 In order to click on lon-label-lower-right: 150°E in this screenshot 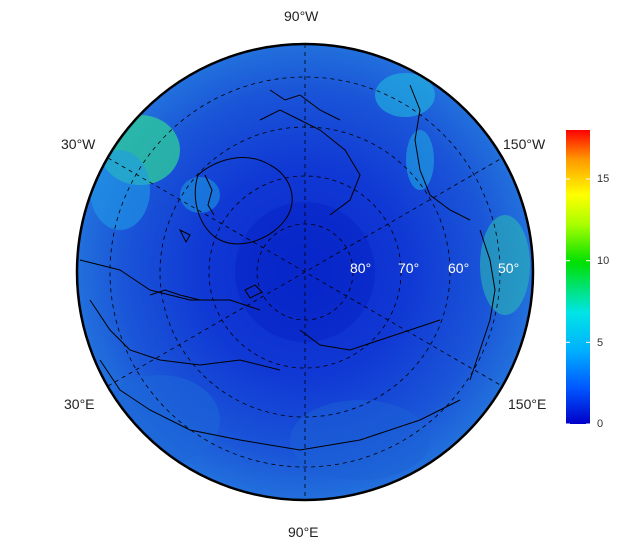, I will do `click(527, 404)`.